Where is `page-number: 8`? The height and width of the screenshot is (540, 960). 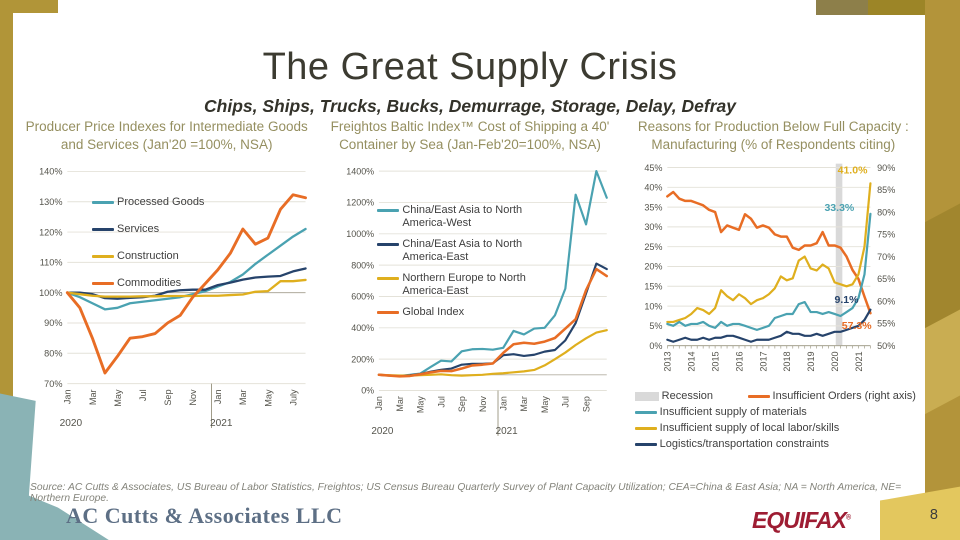
page-number: 8 is located at coordinates (933, 515).